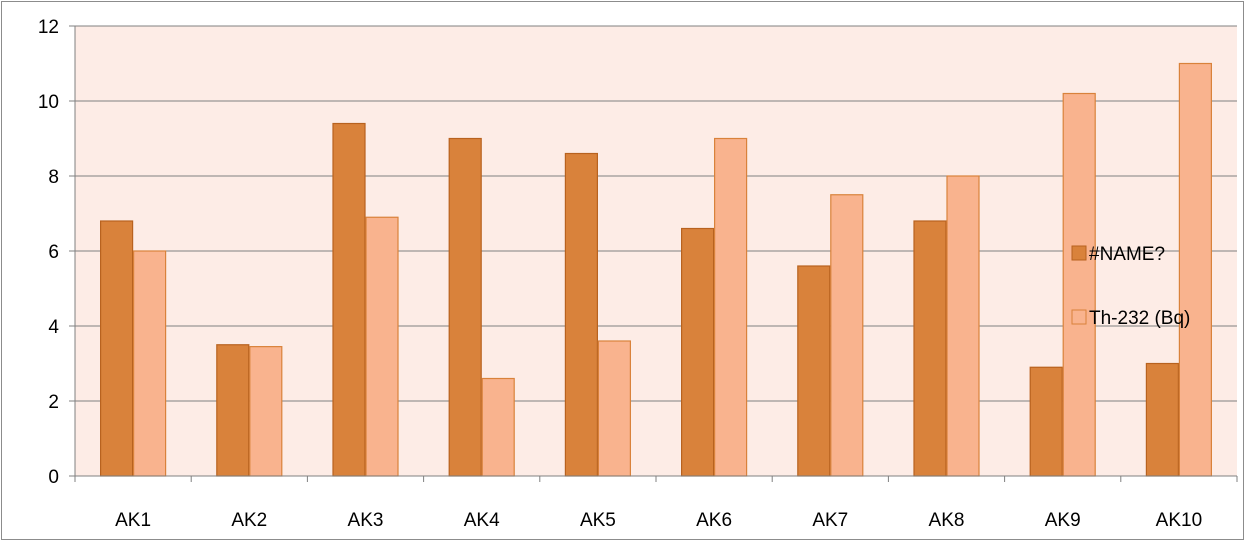  What do you see at coordinates (658, 520) in the screenshot?
I see `x-tick-labels: AK1 AK2 AK3 AK4 AK5 AK6 AK7 AK8 AK9 AK10` at bounding box center [658, 520].